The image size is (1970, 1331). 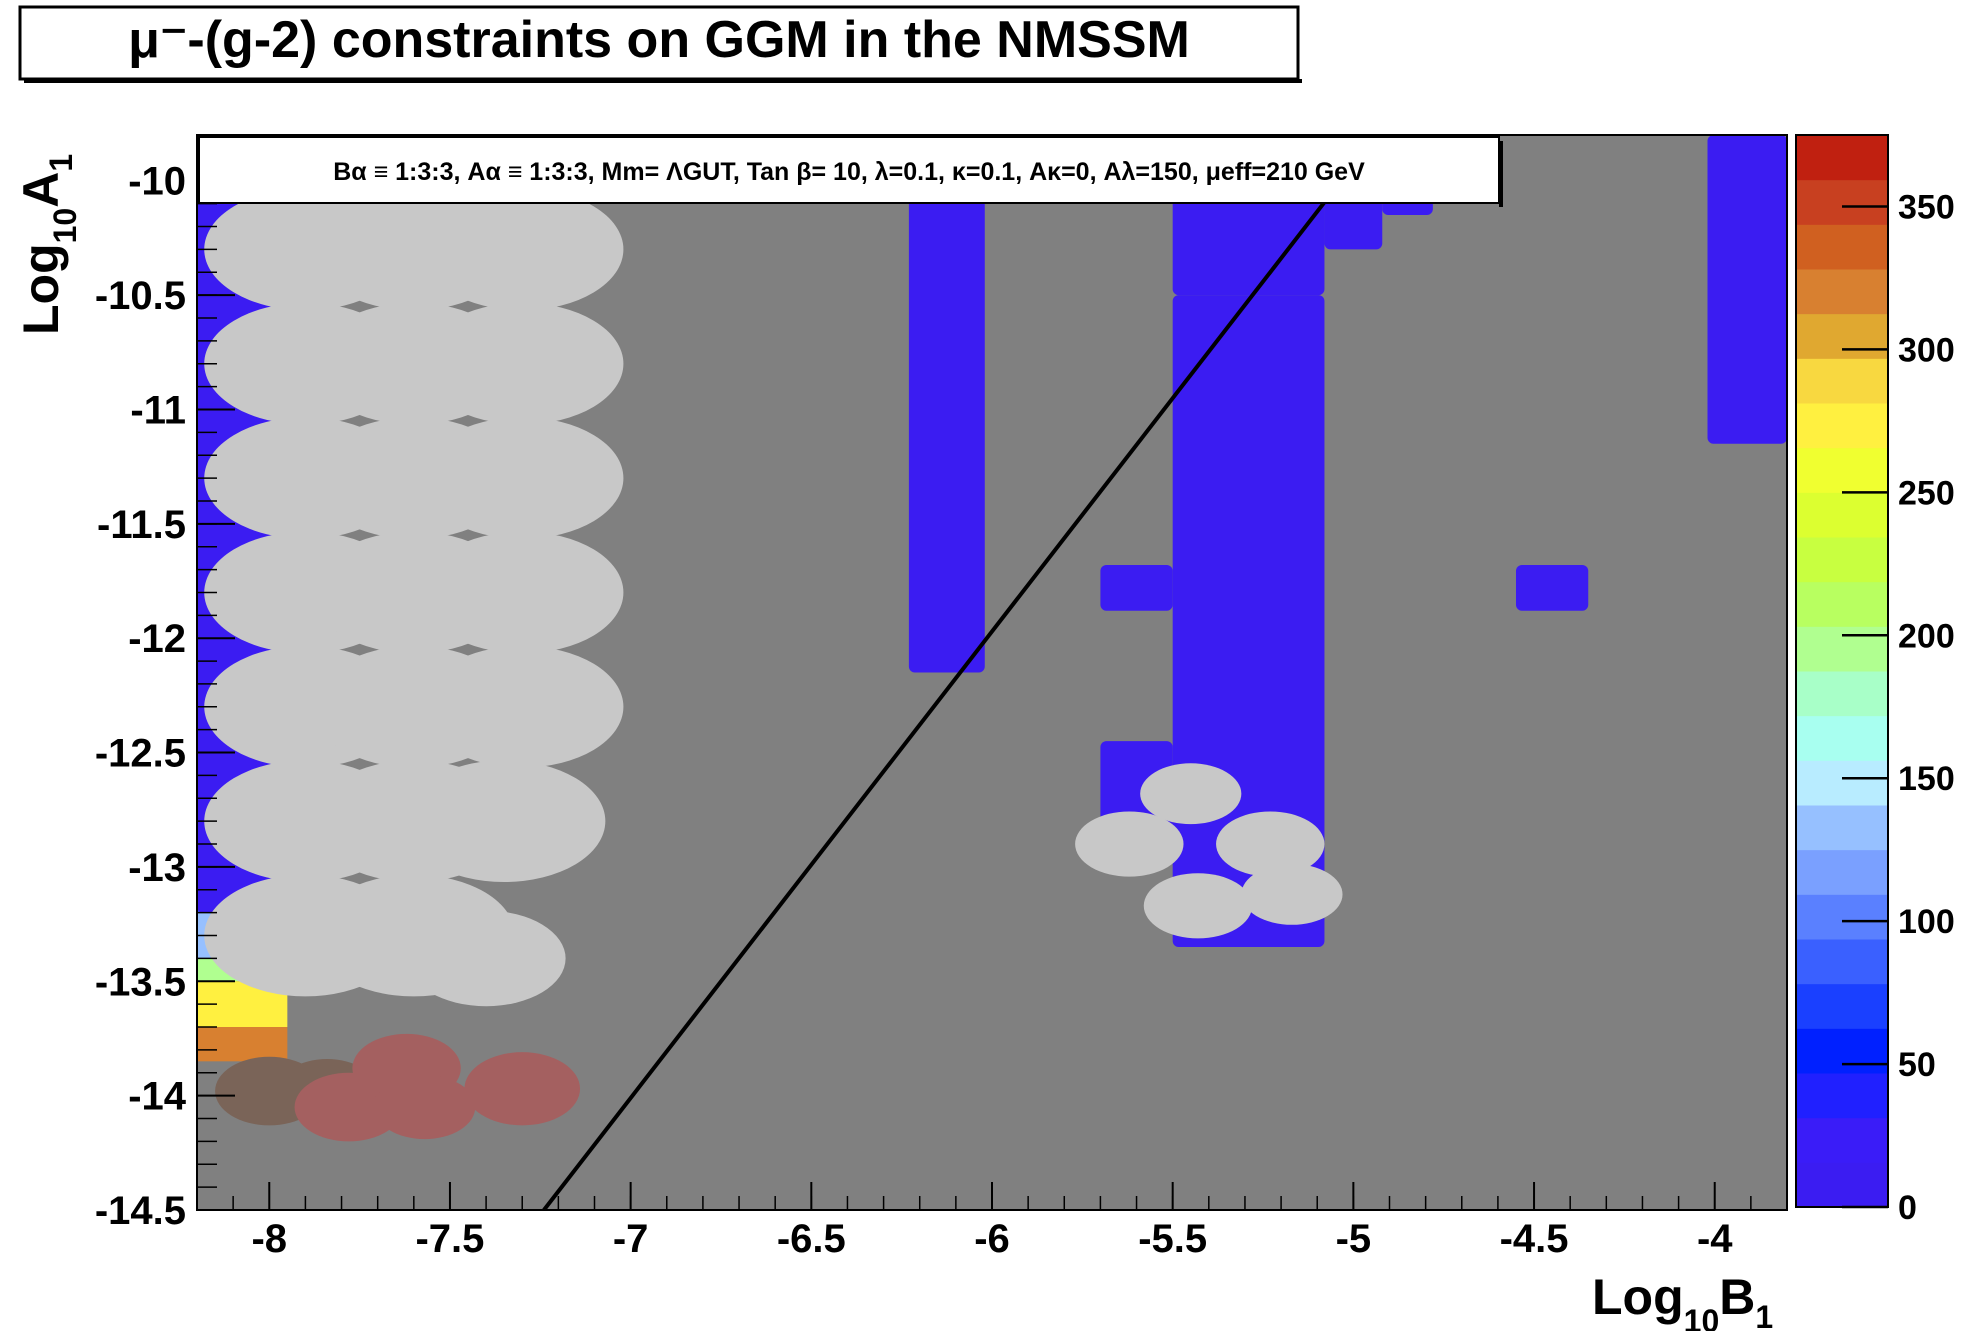 What do you see at coordinates (663, 81) in the screenshot?
I see `title-box-shadow` at bounding box center [663, 81].